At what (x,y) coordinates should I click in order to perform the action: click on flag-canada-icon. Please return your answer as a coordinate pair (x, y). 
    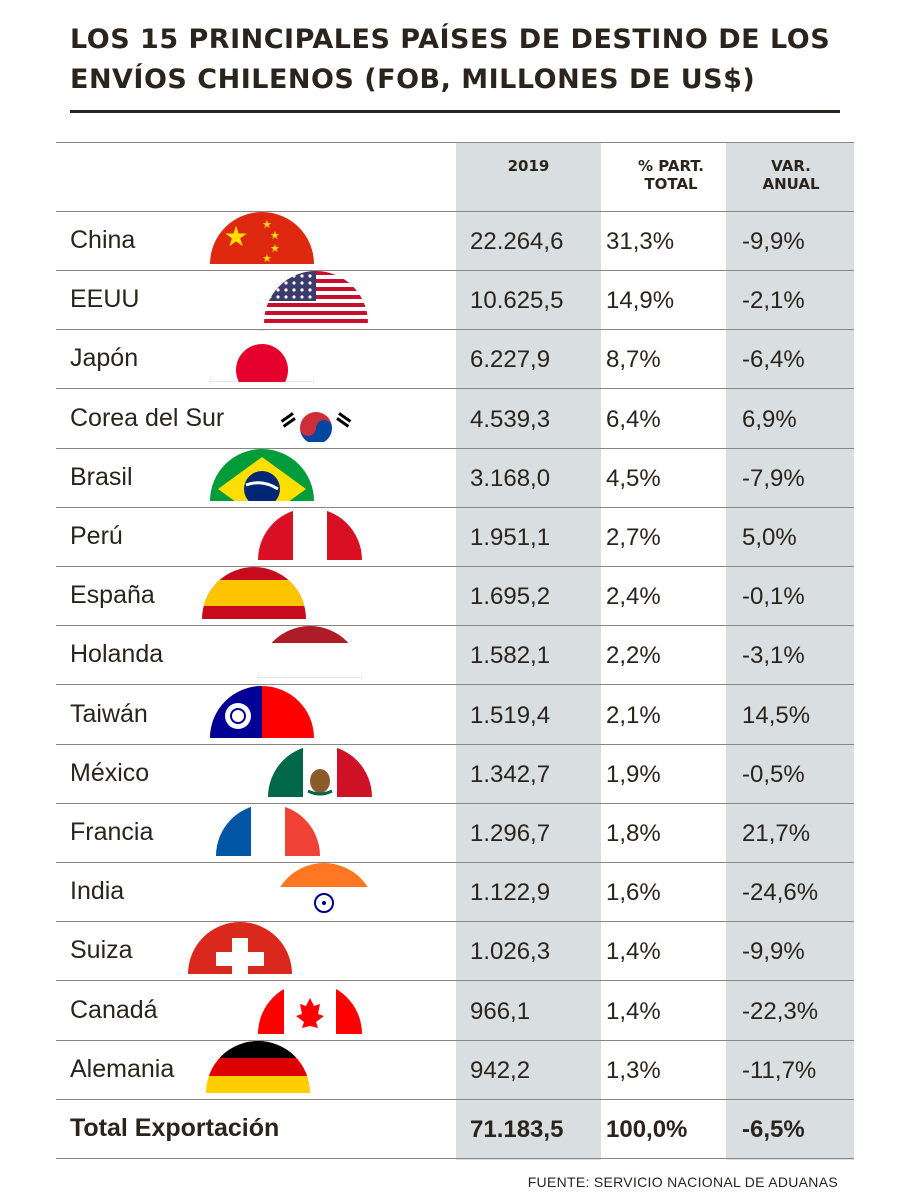
    Looking at the image, I should click on (310, 1007).